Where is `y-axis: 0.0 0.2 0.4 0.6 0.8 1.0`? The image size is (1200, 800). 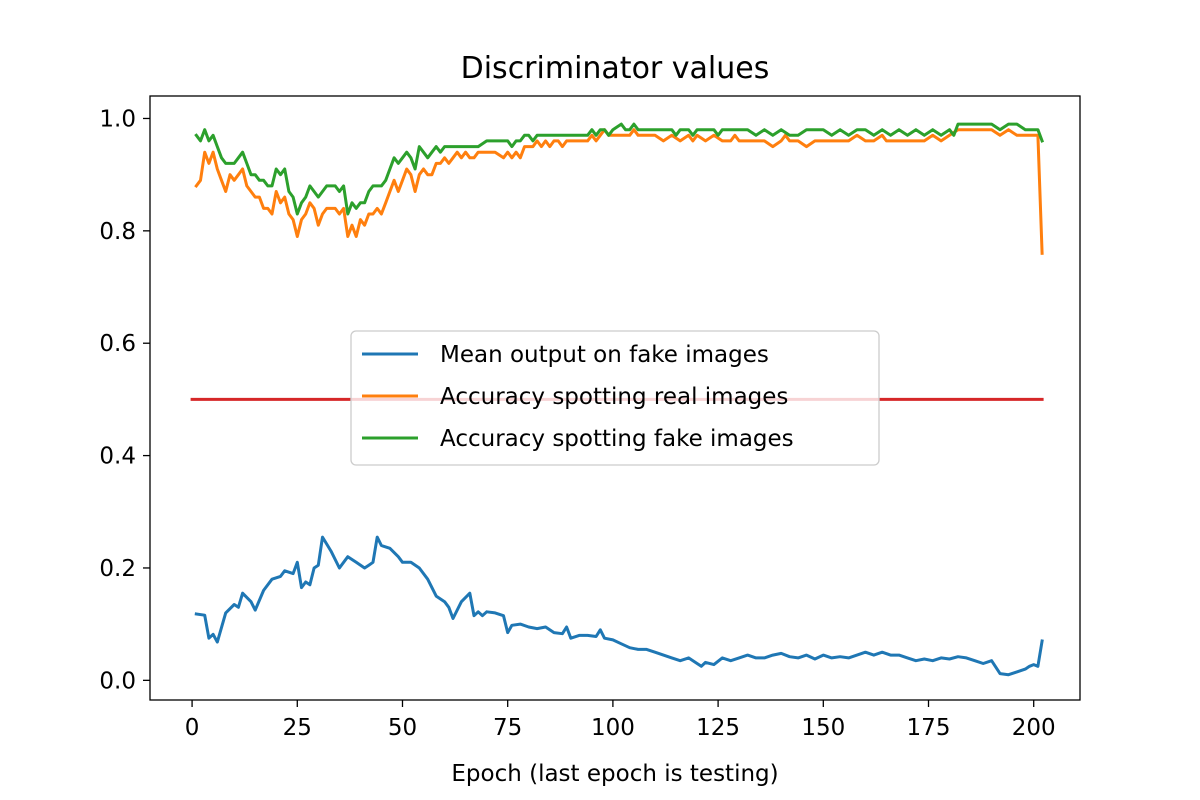
y-axis: 0.0 0.2 0.4 0.6 0.8 1.0 is located at coordinates (124, 400).